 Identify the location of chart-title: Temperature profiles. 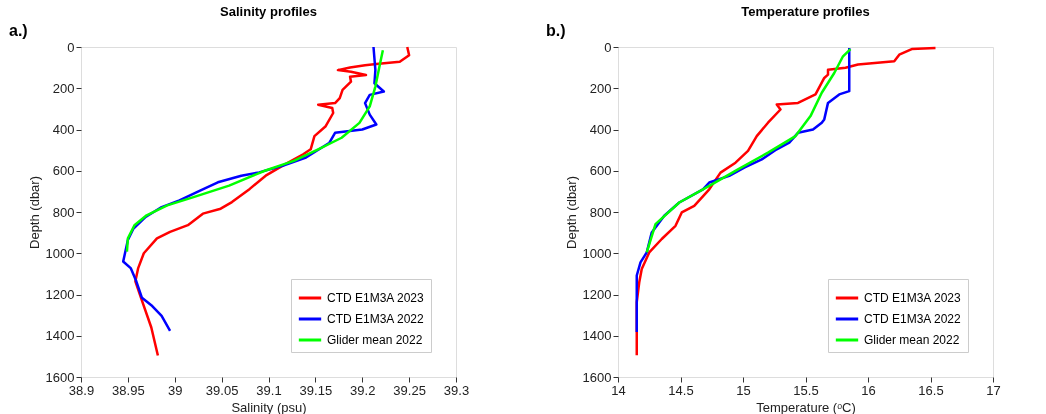
(805, 11).